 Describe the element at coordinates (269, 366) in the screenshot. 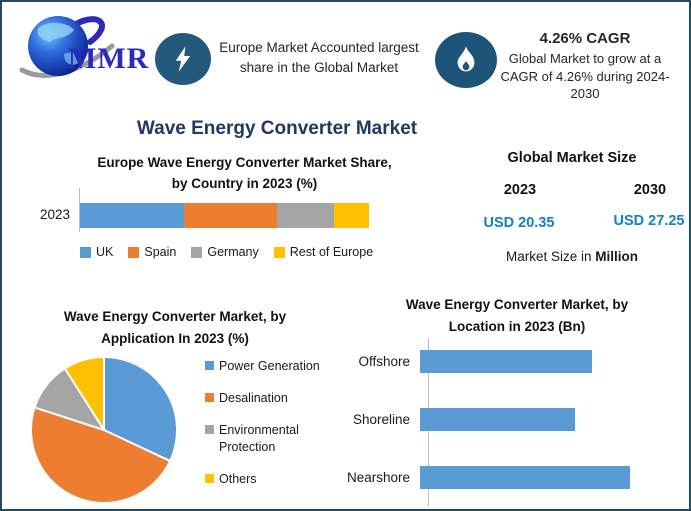

I see `legend-label: Power Generation` at that location.